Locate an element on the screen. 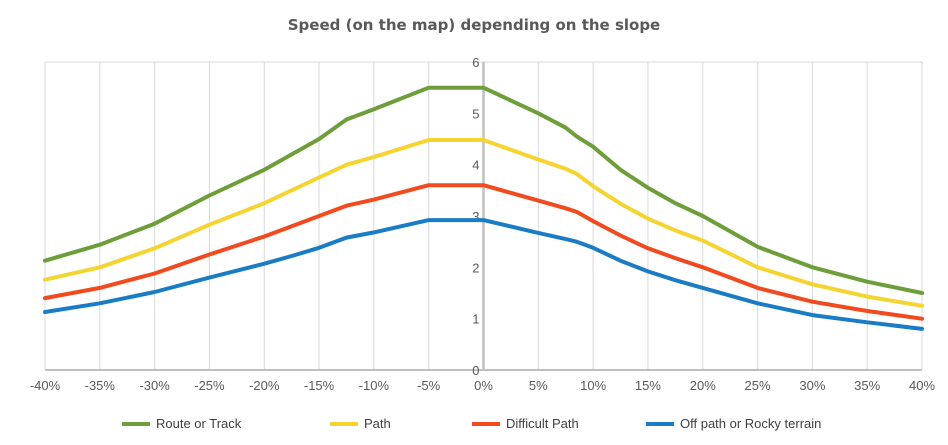 Image resolution: width=948 pixels, height=445 pixels. x-tick-label: 5% is located at coordinates (538, 385).